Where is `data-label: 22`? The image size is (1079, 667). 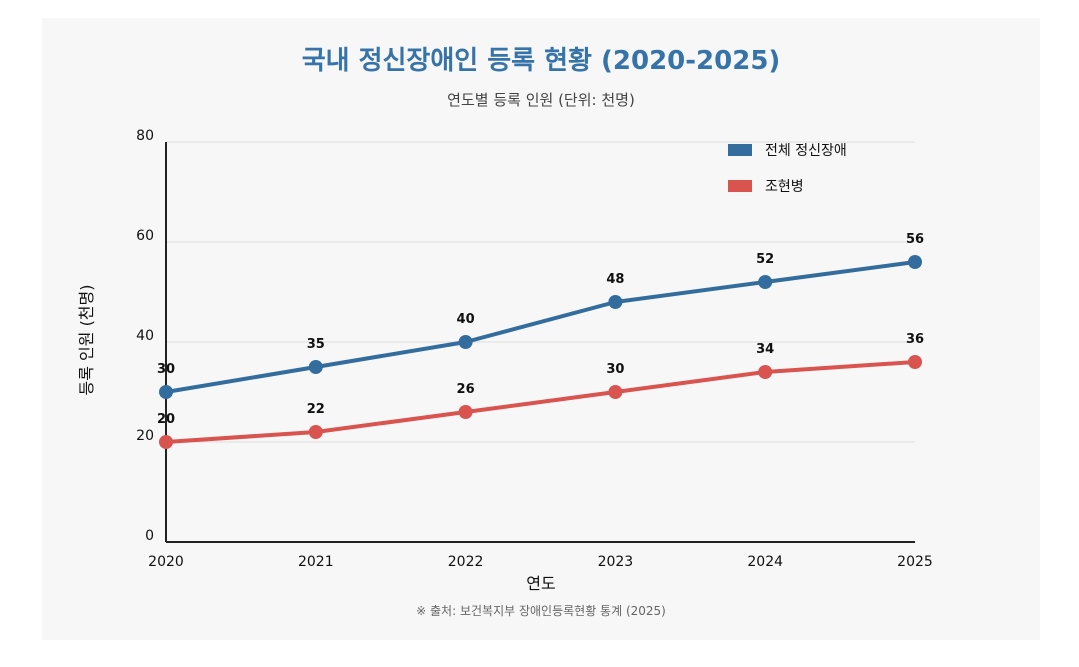 data-label: 22 is located at coordinates (316, 409).